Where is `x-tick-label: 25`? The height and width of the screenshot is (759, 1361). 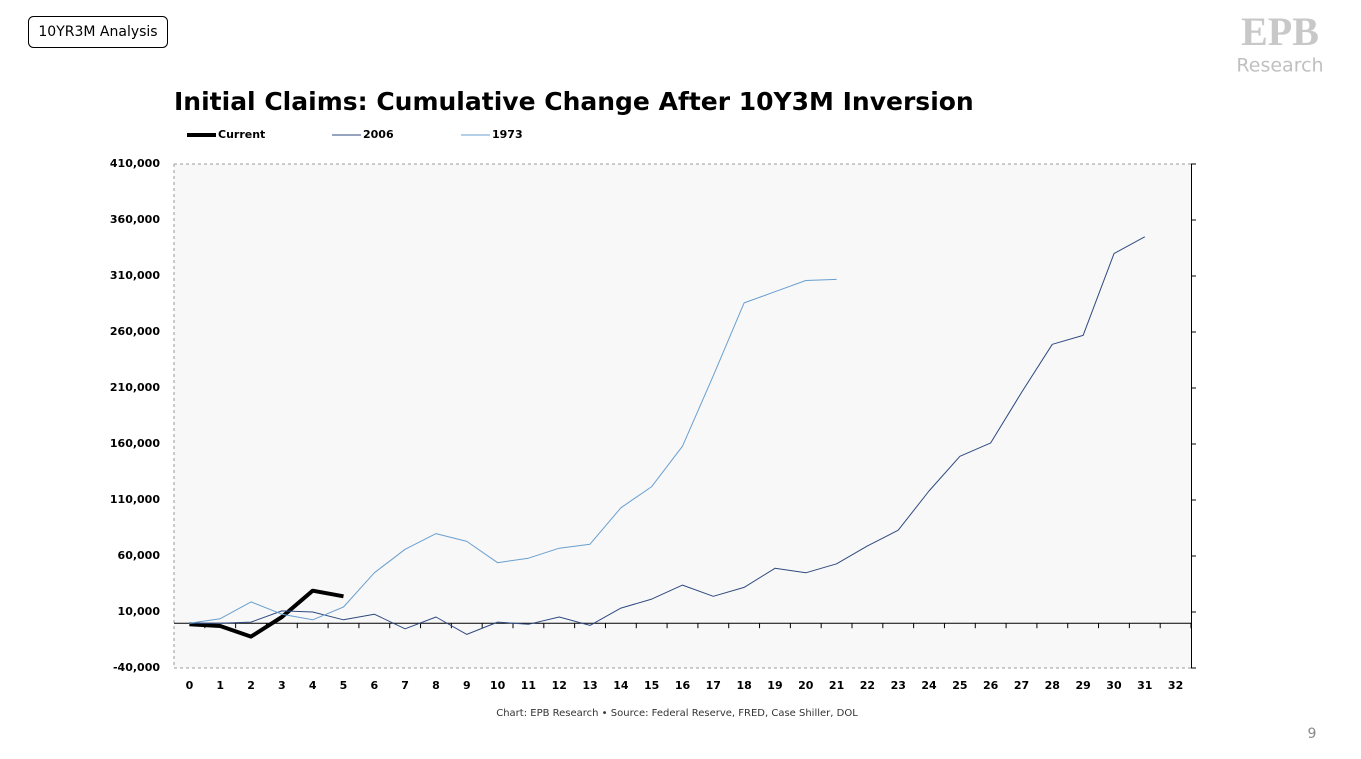
x-tick-label: 25 is located at coordinates (959, 685).